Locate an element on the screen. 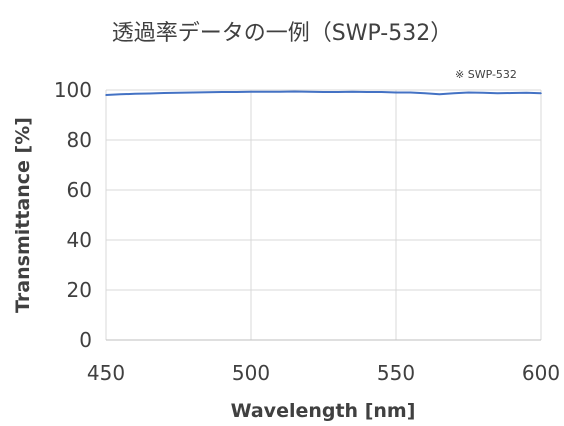 The image size is (564, 426). y-axis-label: Transmittance [%] is located at coordinates (23, 215).